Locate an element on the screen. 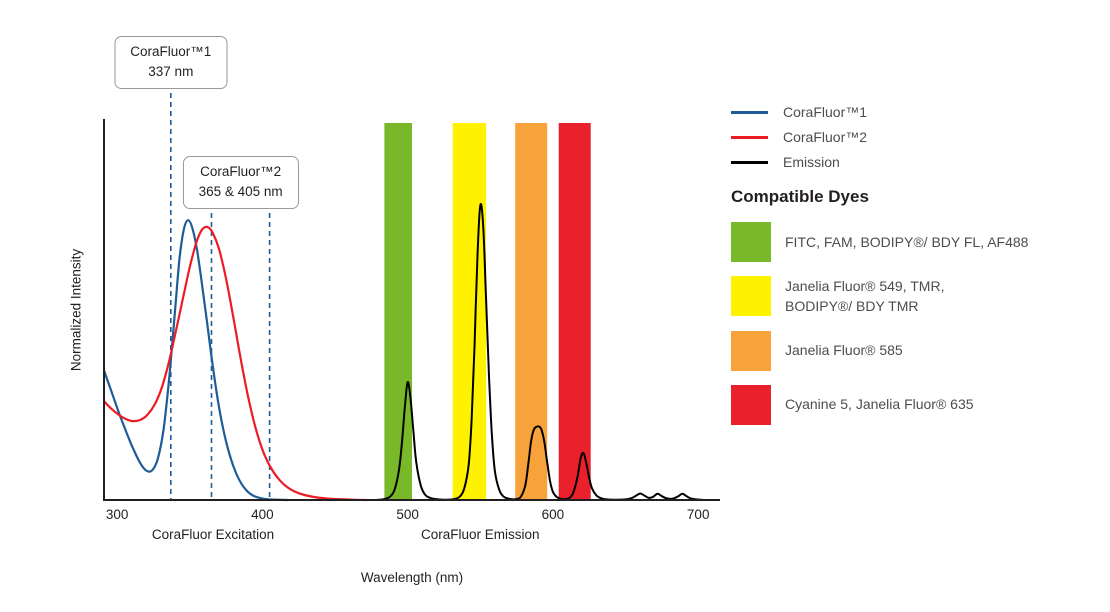 This screenshot has height=612, width=1110. compatible-dyes-heading: Compatible Dyes is located at coordinates (800, 196).